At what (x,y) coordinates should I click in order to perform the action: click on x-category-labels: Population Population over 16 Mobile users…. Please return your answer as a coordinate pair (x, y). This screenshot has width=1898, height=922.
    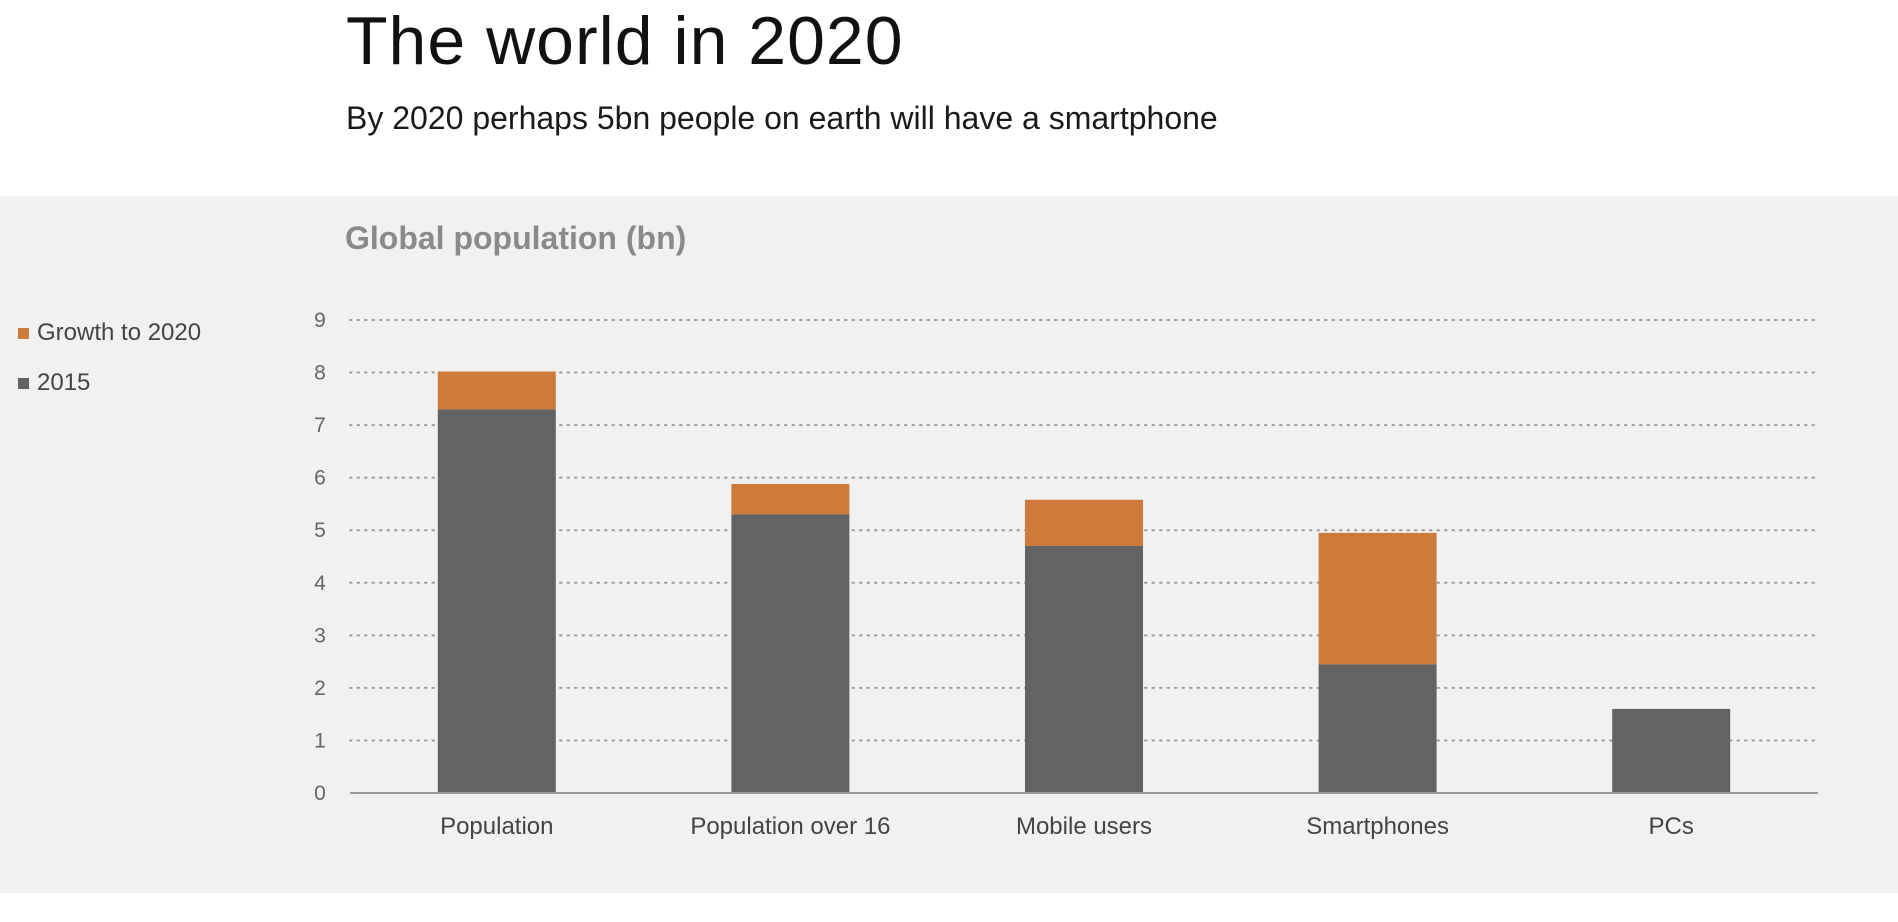
    Looking at the image, I should click on (1067, 826).